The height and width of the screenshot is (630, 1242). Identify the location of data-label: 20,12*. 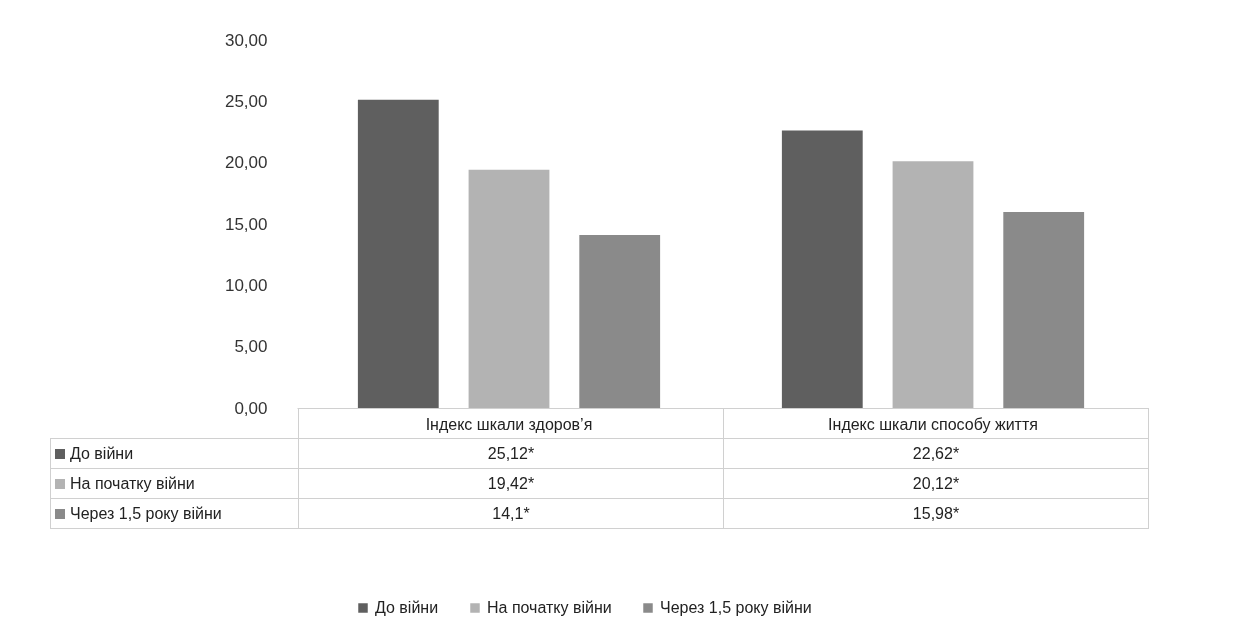
(936, 483).